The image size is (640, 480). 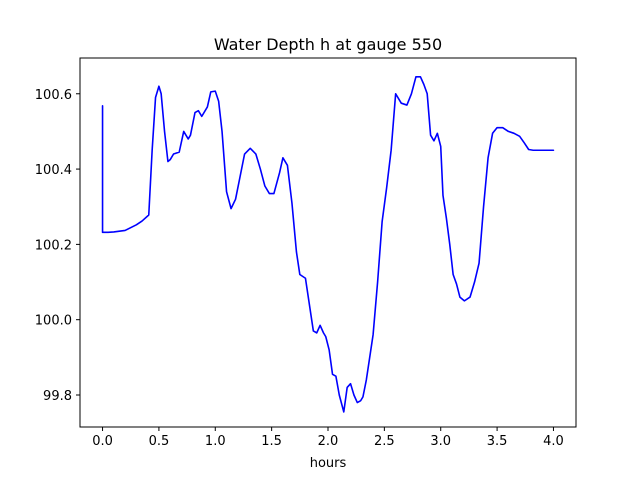 I want to click on x-tick-label: 3.5, so click(x=497, y=441).